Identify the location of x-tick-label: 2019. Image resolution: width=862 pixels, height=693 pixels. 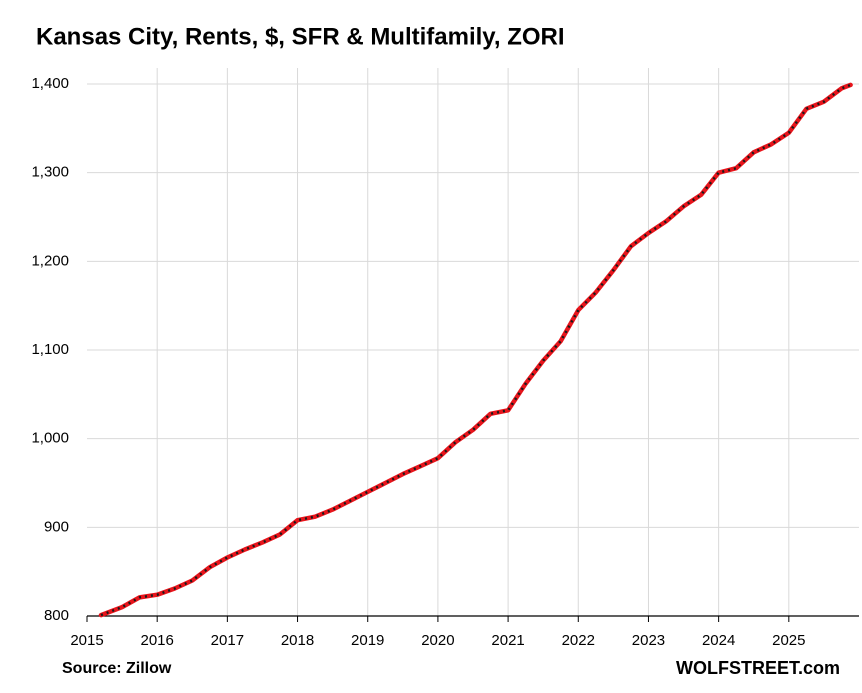
(367, 640).